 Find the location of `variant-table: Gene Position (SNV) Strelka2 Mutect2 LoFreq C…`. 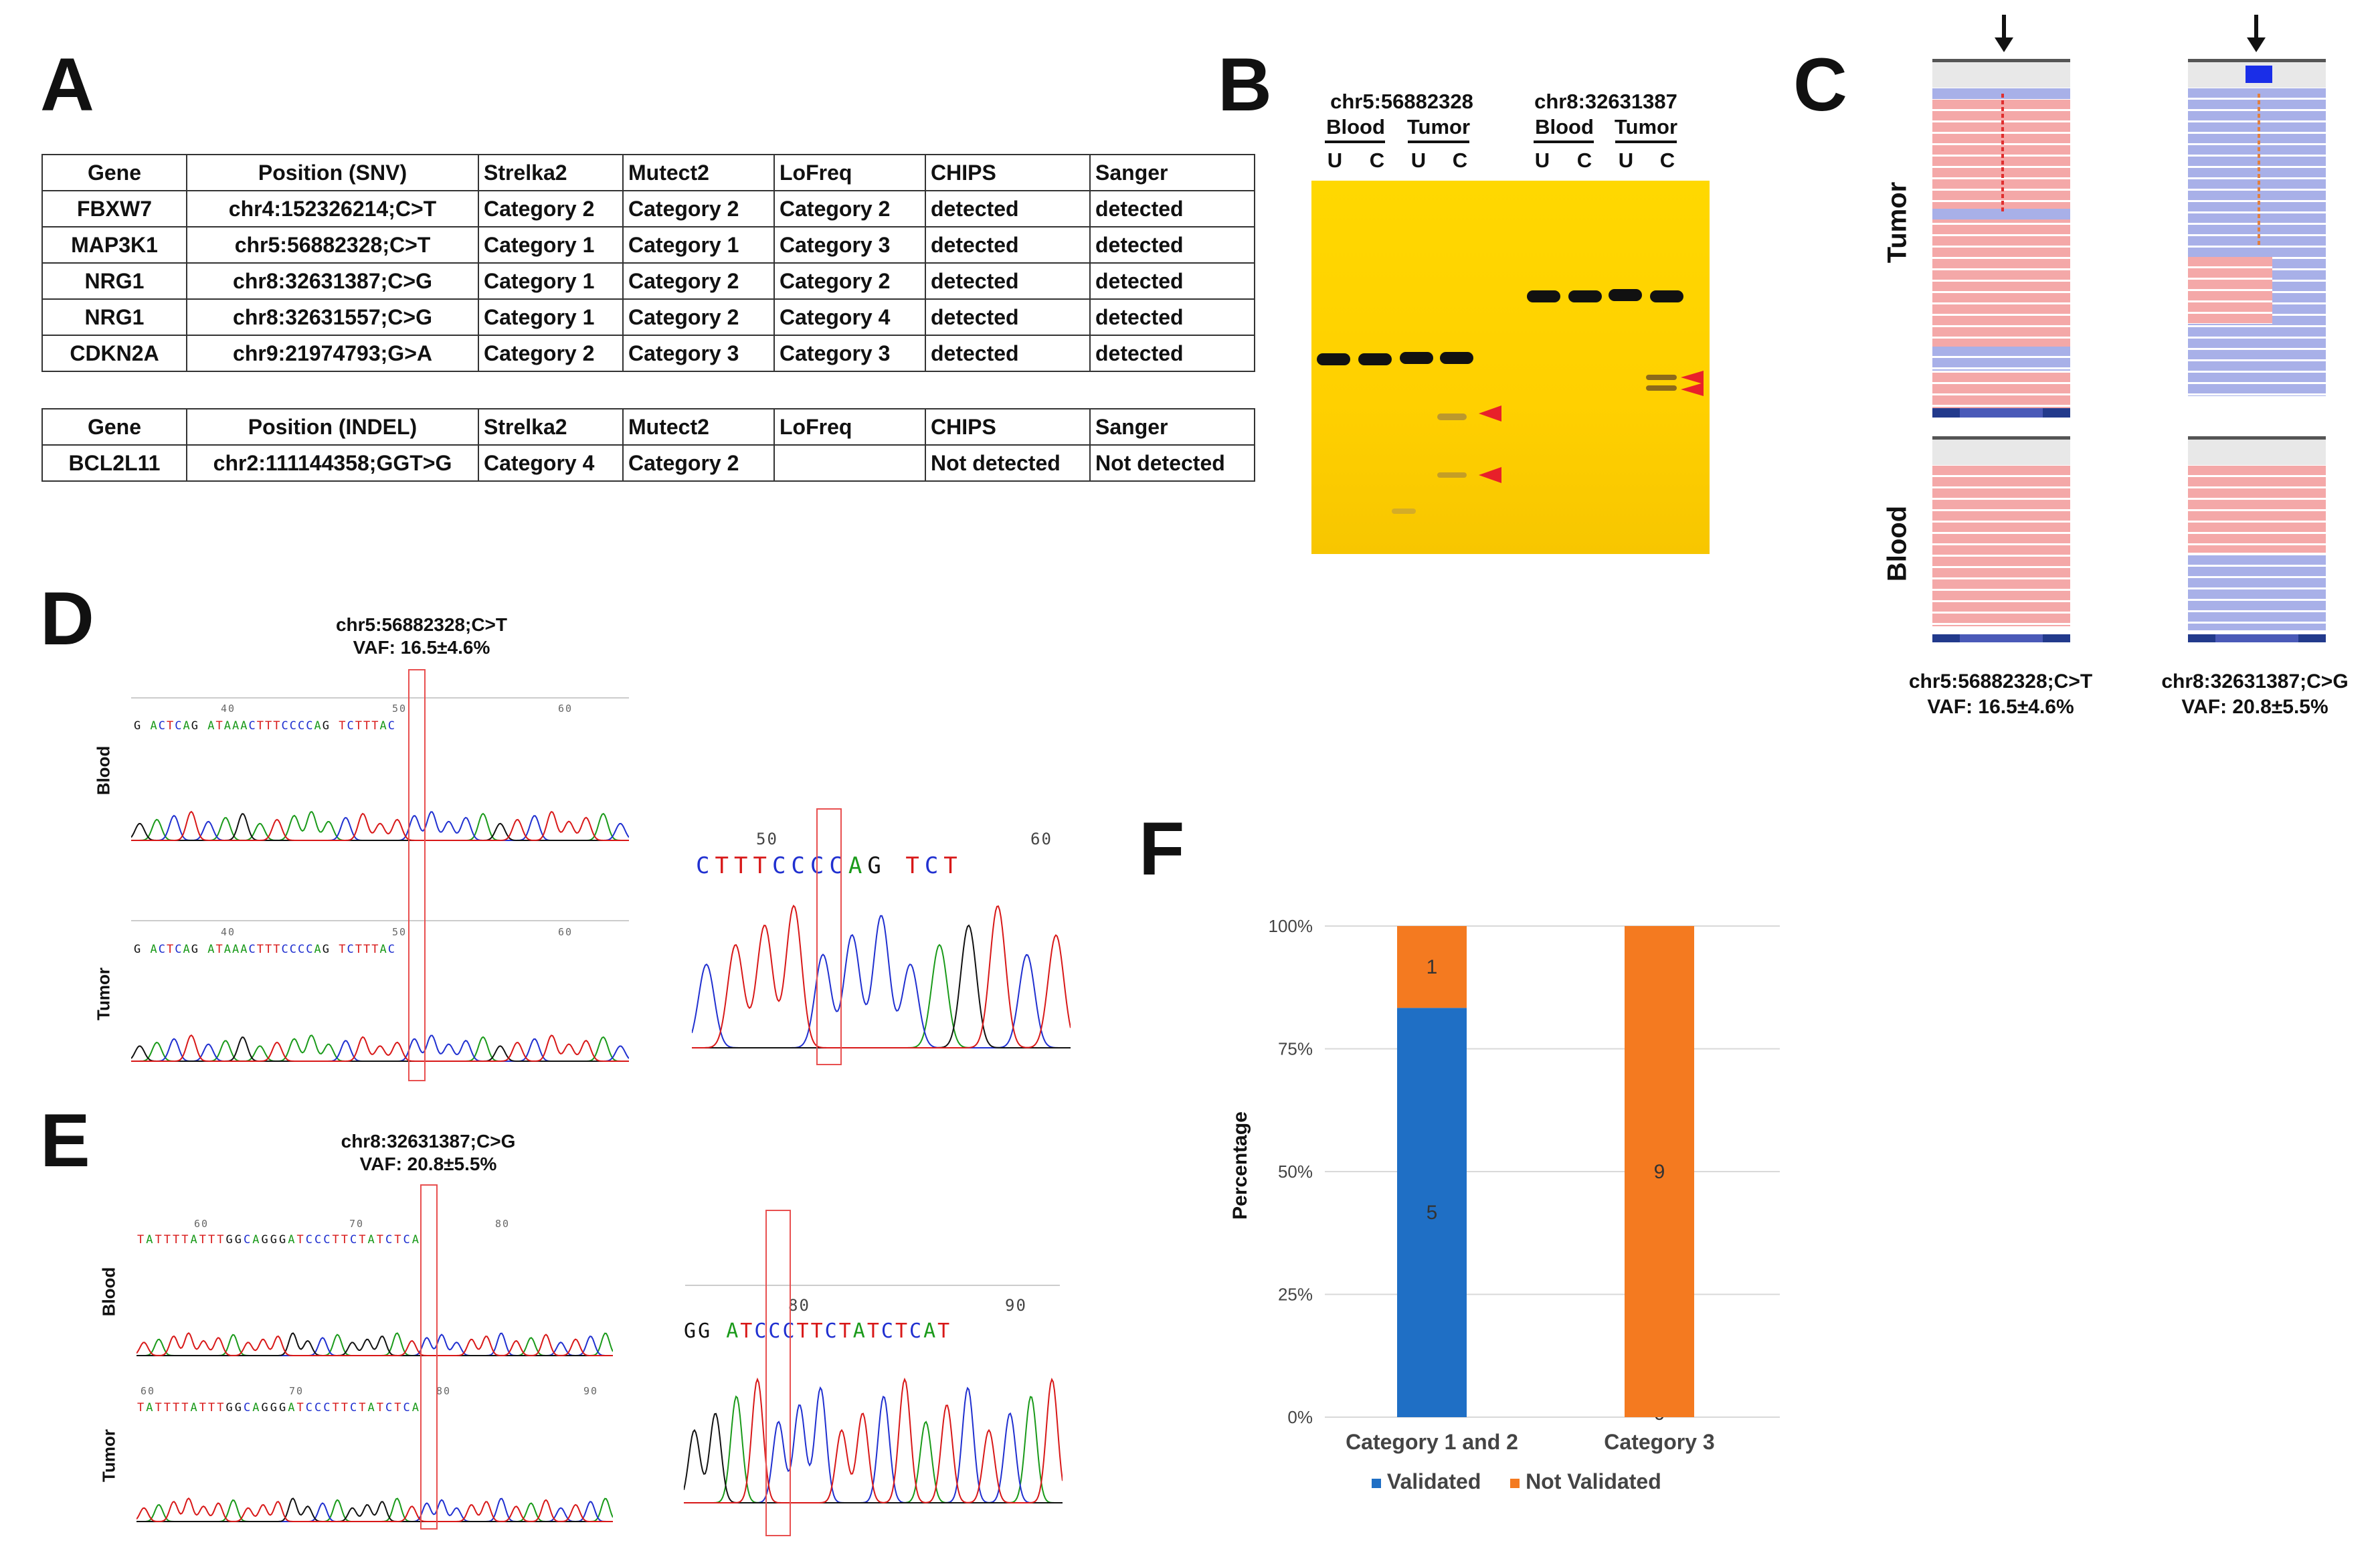

variant-table: Gene Position (SNV) Strelka2 Mutect2 LoFreq C… is located at coordinates (648, 318).